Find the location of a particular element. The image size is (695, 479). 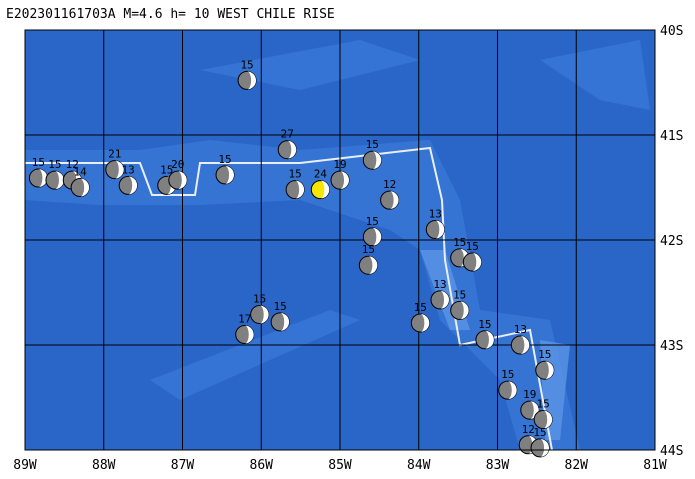

lat-tick-label: 41S is located at coordinates (671, 136).